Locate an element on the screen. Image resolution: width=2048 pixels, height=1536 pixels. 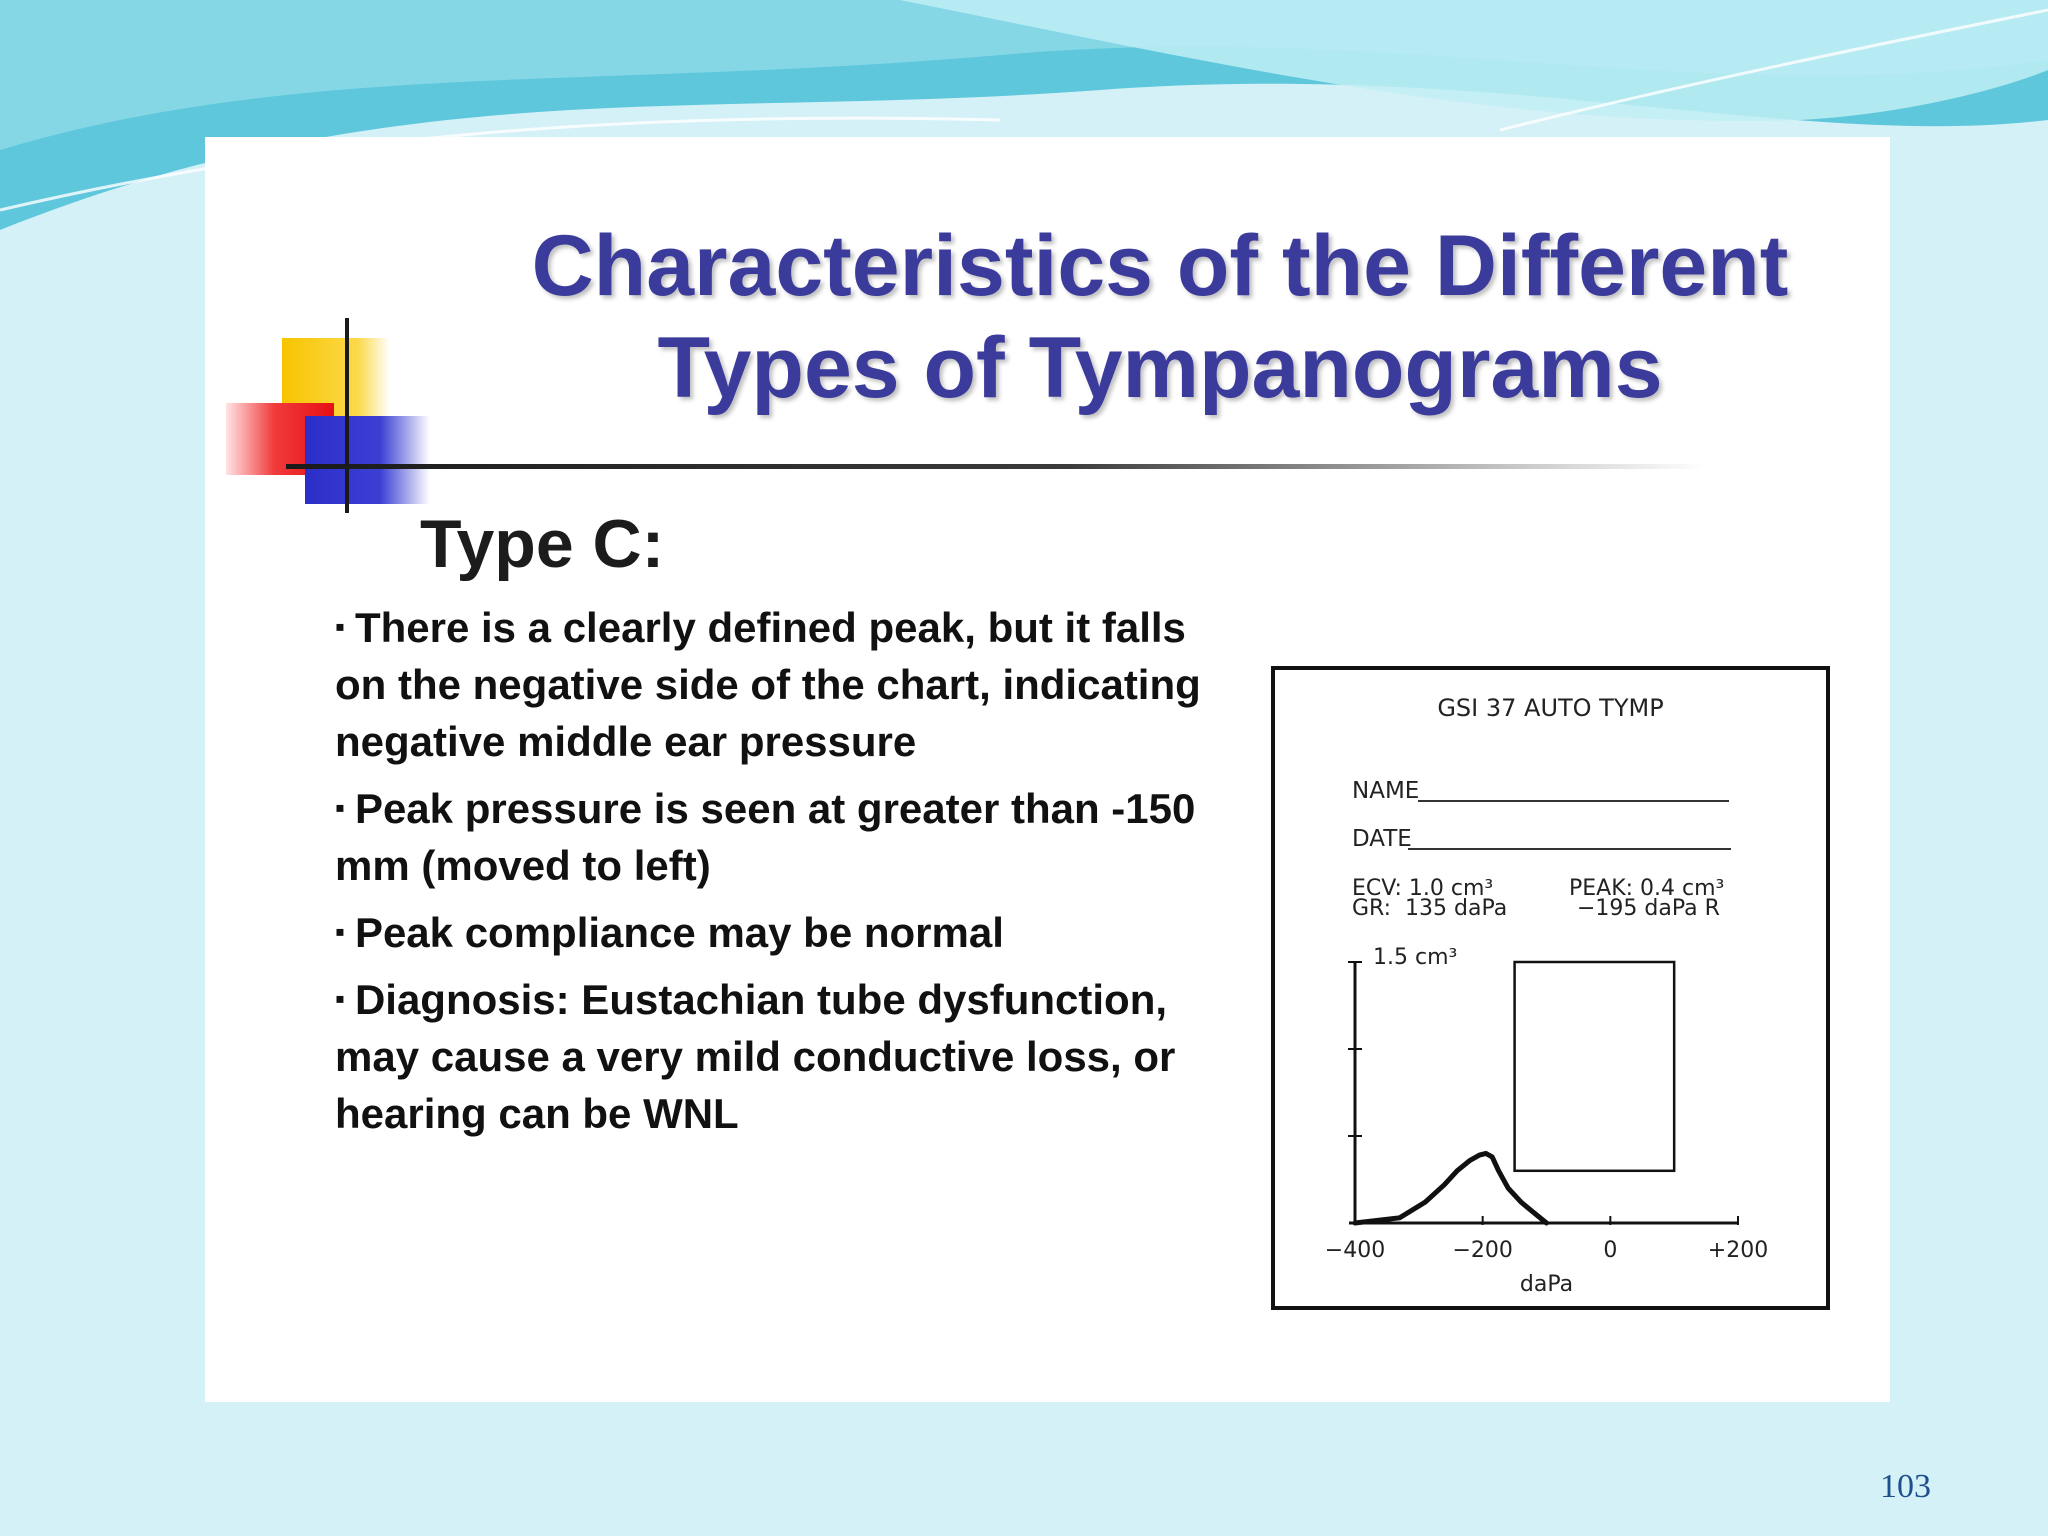
tympanogram-plot: 1.5 cm³ −400 −200 0 +200 daPa is located at coordinates (1546, 1121).